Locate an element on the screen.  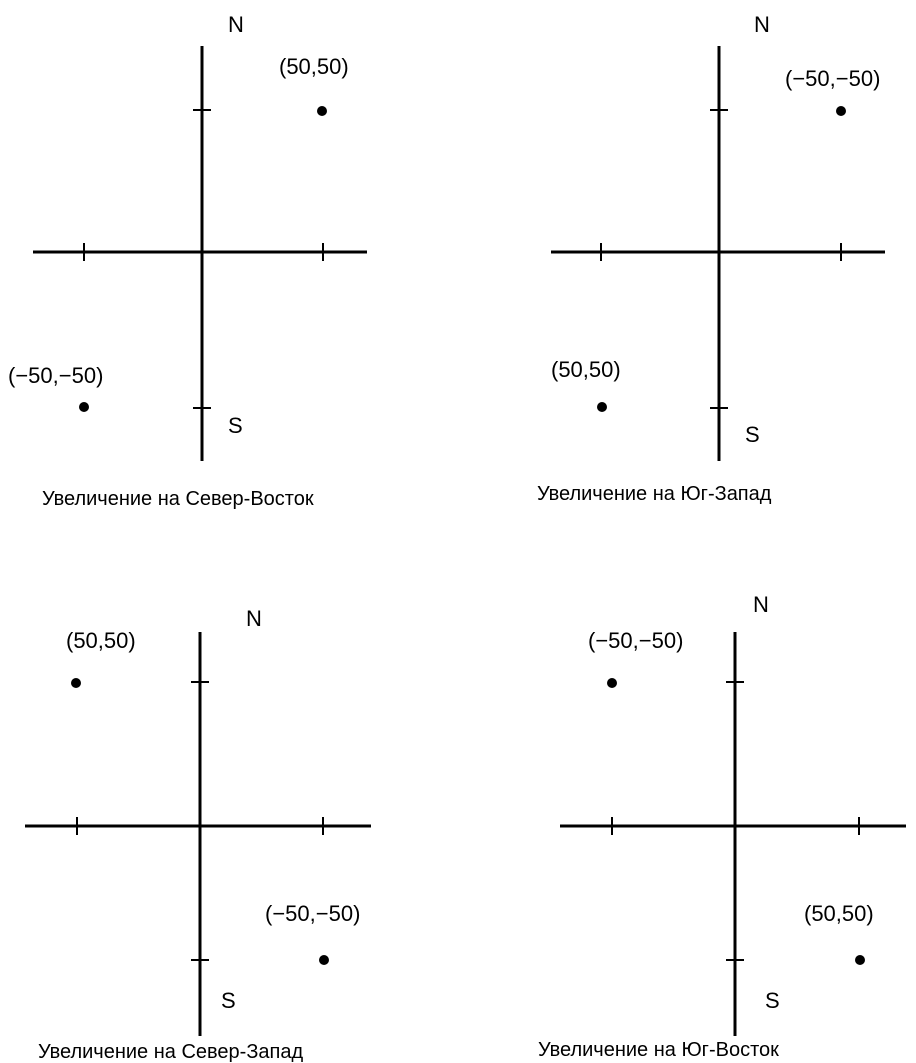
panel-caption: Увеличение на Север-Запад is located at coordinates (170, 1052).